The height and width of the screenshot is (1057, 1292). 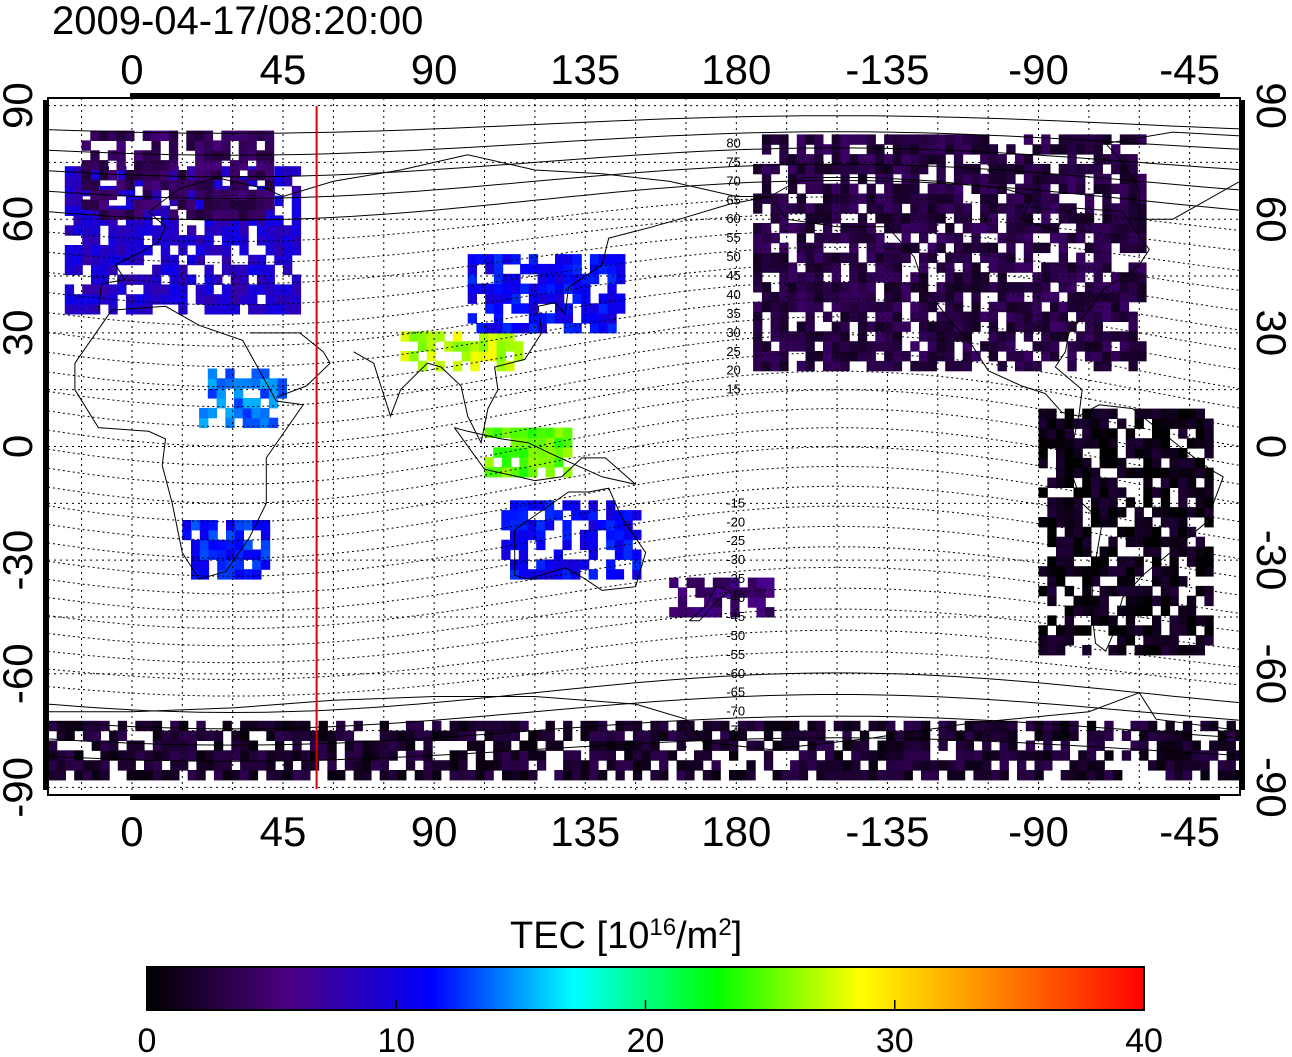 What do you see at coordinates (735, 540) in the screenshot?
I see `contour-label-south: -25` at bounding box center [735, 540].